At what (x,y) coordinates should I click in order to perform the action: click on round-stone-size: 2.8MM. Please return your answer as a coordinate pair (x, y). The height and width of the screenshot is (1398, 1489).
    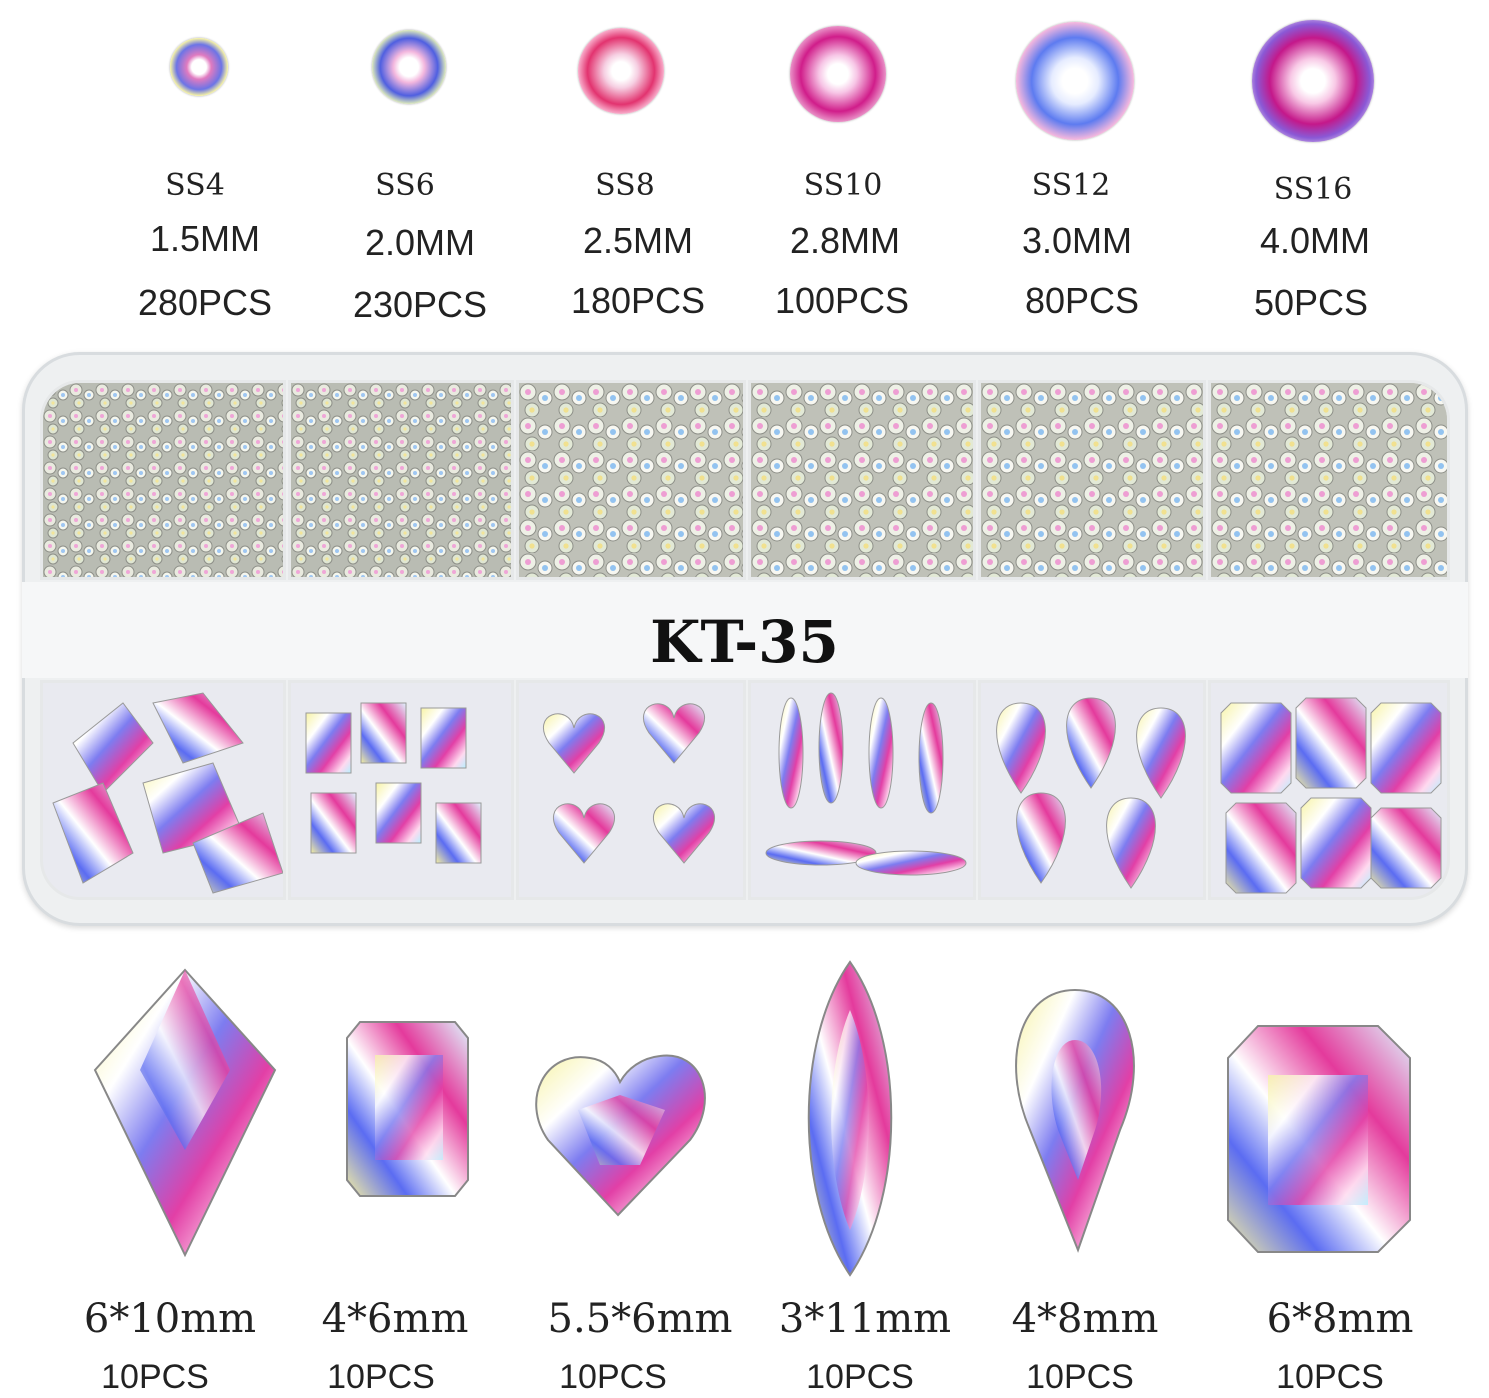
    Looking at the image, I should click on (845, 240).